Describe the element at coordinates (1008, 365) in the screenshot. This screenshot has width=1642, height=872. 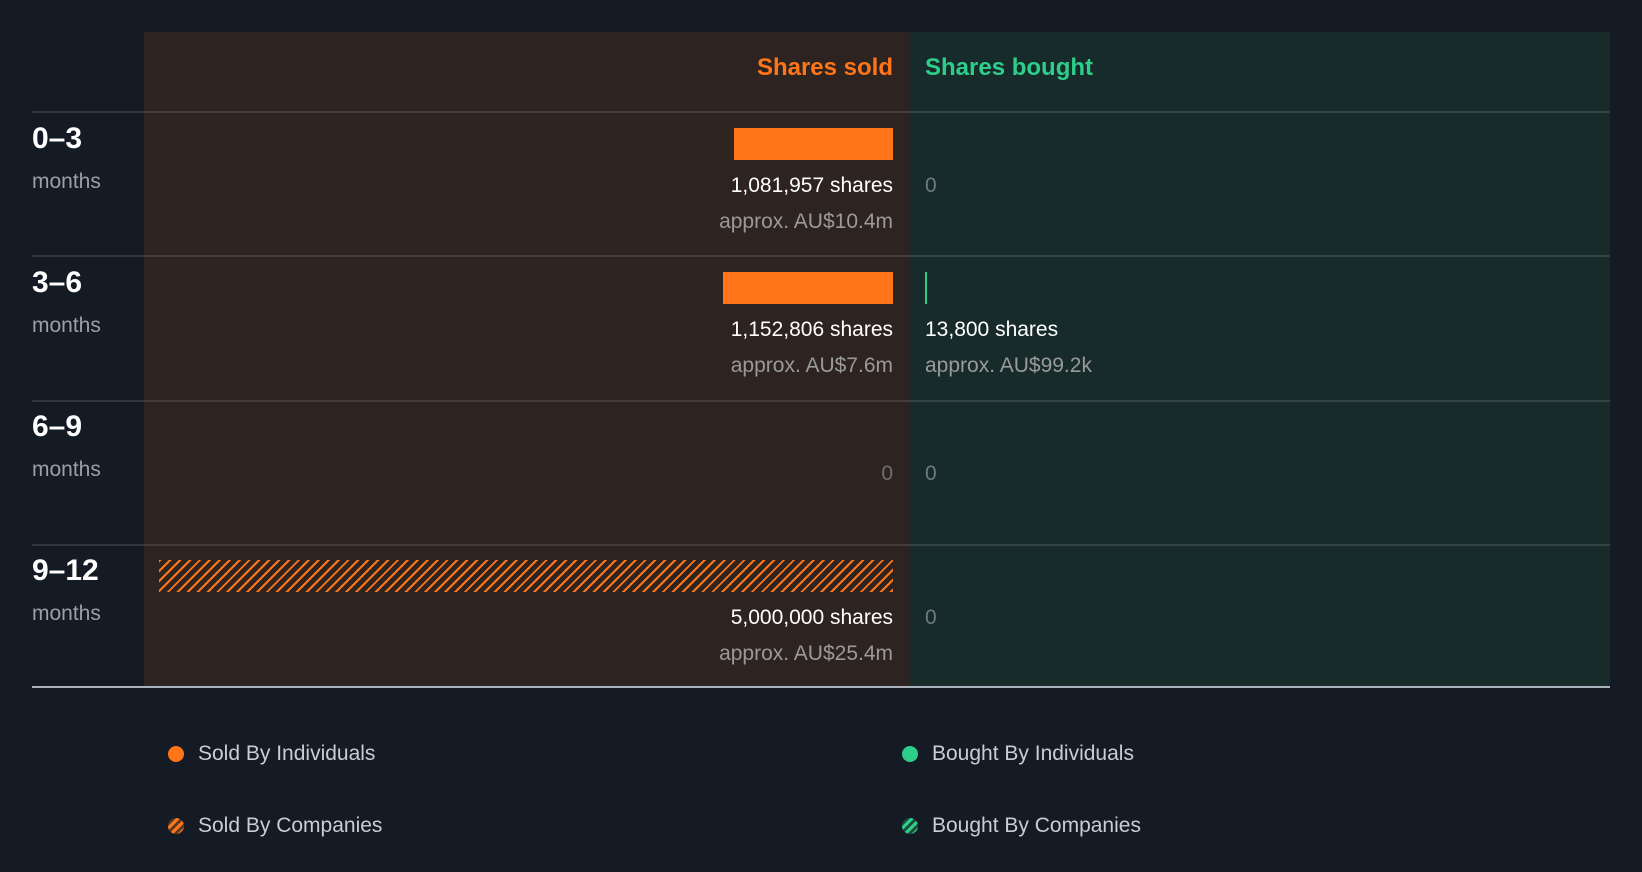
I see `bought-approx-value: approx. AU$99.2k` at that location.